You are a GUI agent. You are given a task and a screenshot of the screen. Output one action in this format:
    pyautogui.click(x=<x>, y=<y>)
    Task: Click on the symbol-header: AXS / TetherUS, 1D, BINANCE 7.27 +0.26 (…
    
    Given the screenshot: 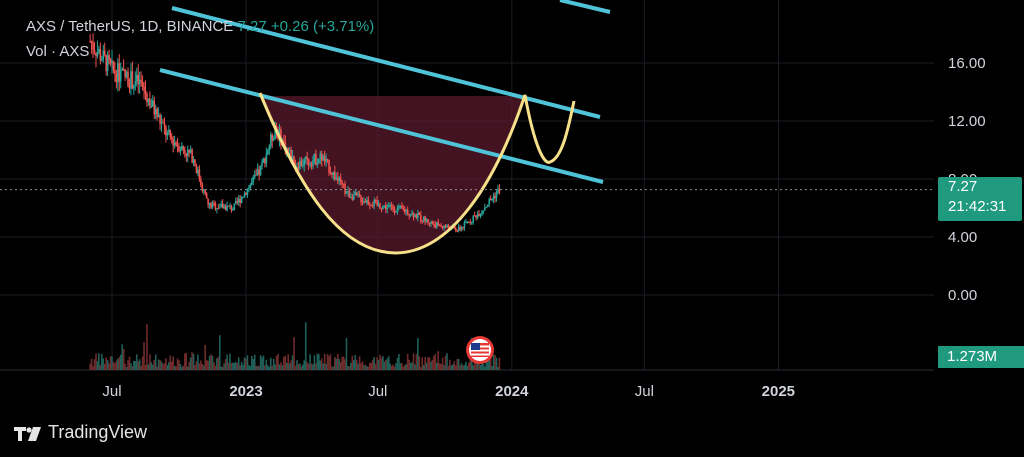 What is the action you would take?
    pyautogui.click(x=200, y=26)
    